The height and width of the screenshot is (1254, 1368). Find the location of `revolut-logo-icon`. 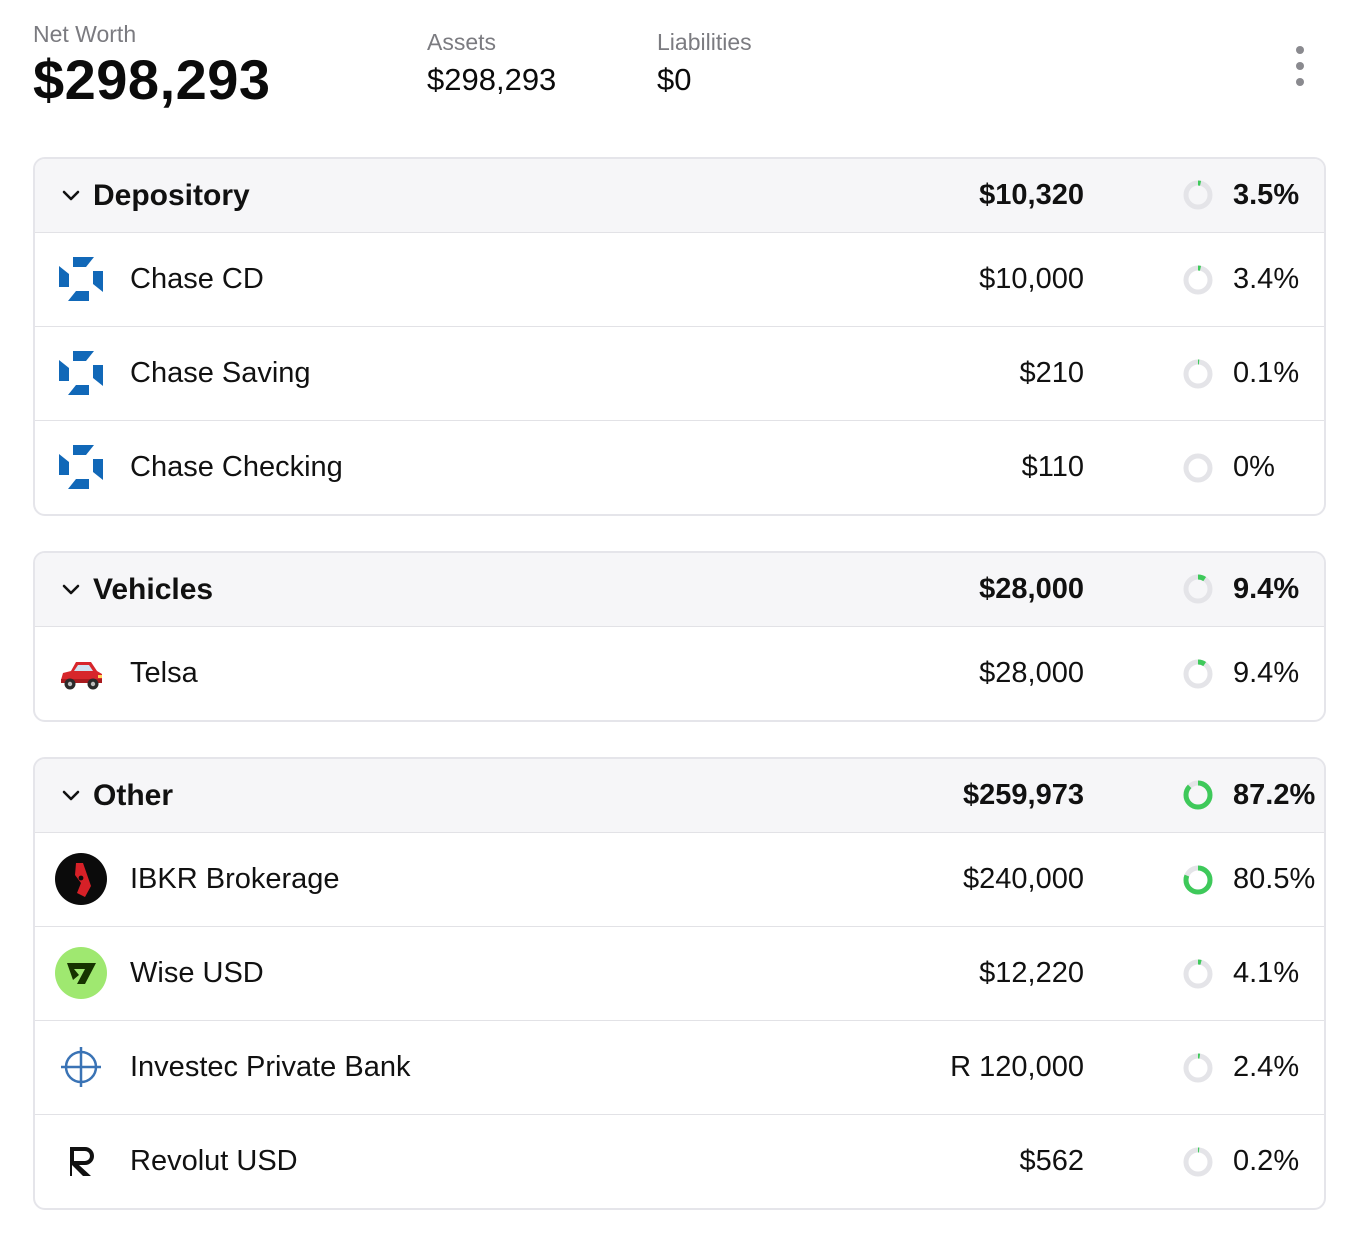

revolut-logo-icon is located at coordinates (81, 1161).